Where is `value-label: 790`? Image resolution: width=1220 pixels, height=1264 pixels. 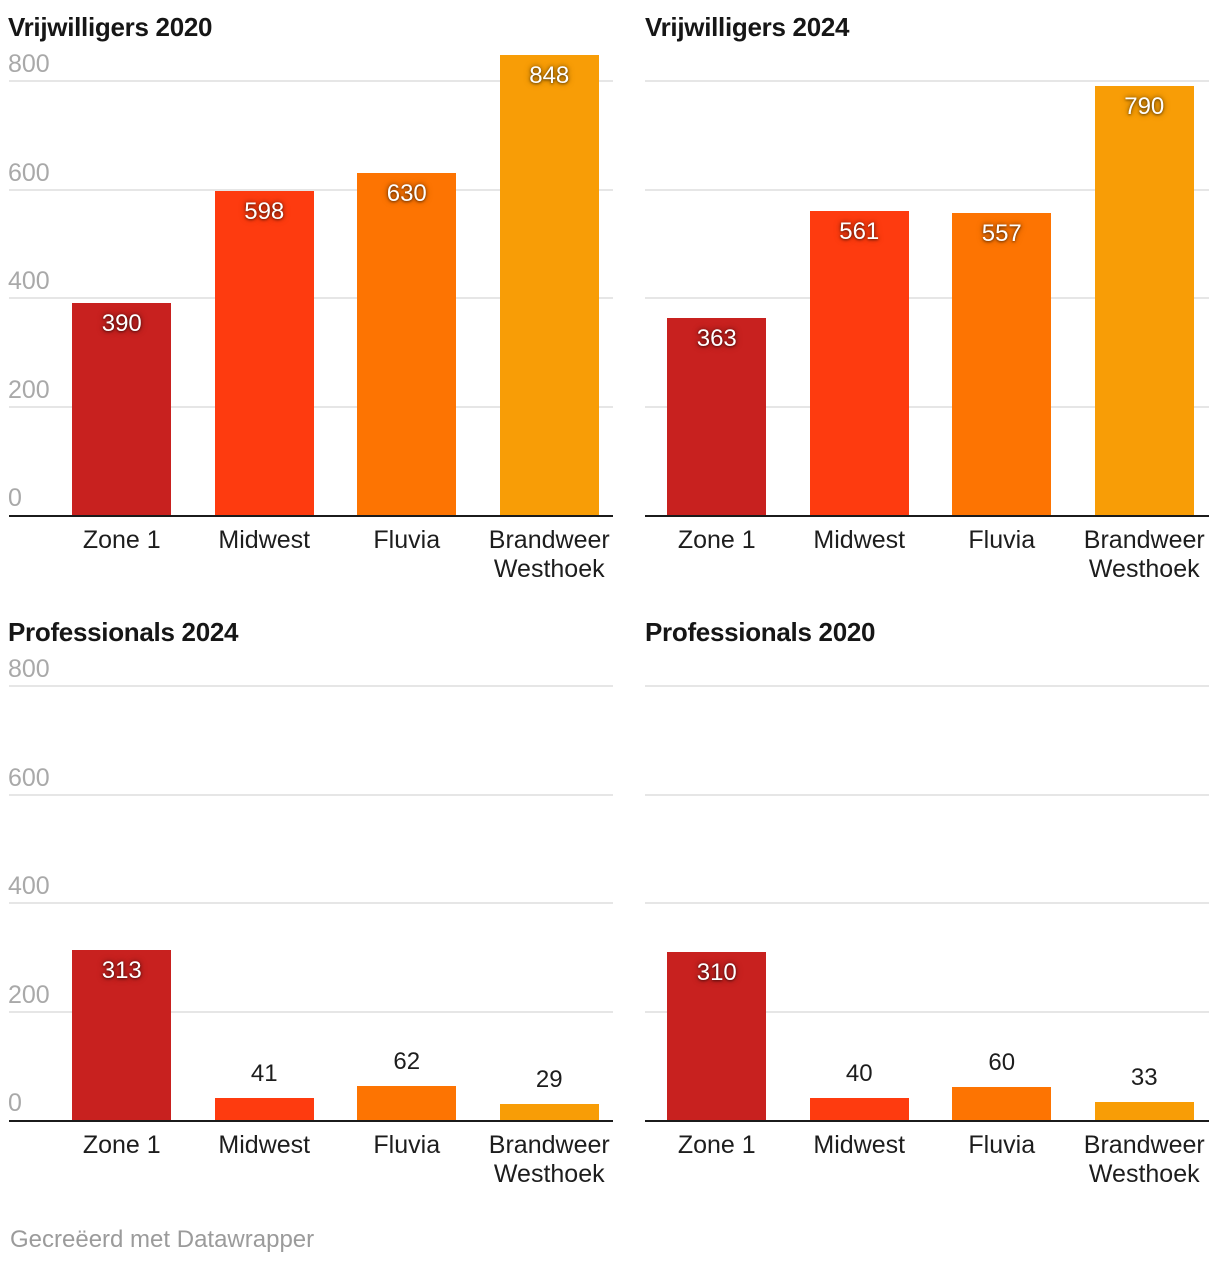 value-label: 790 is located at coordinates (1144, 107).